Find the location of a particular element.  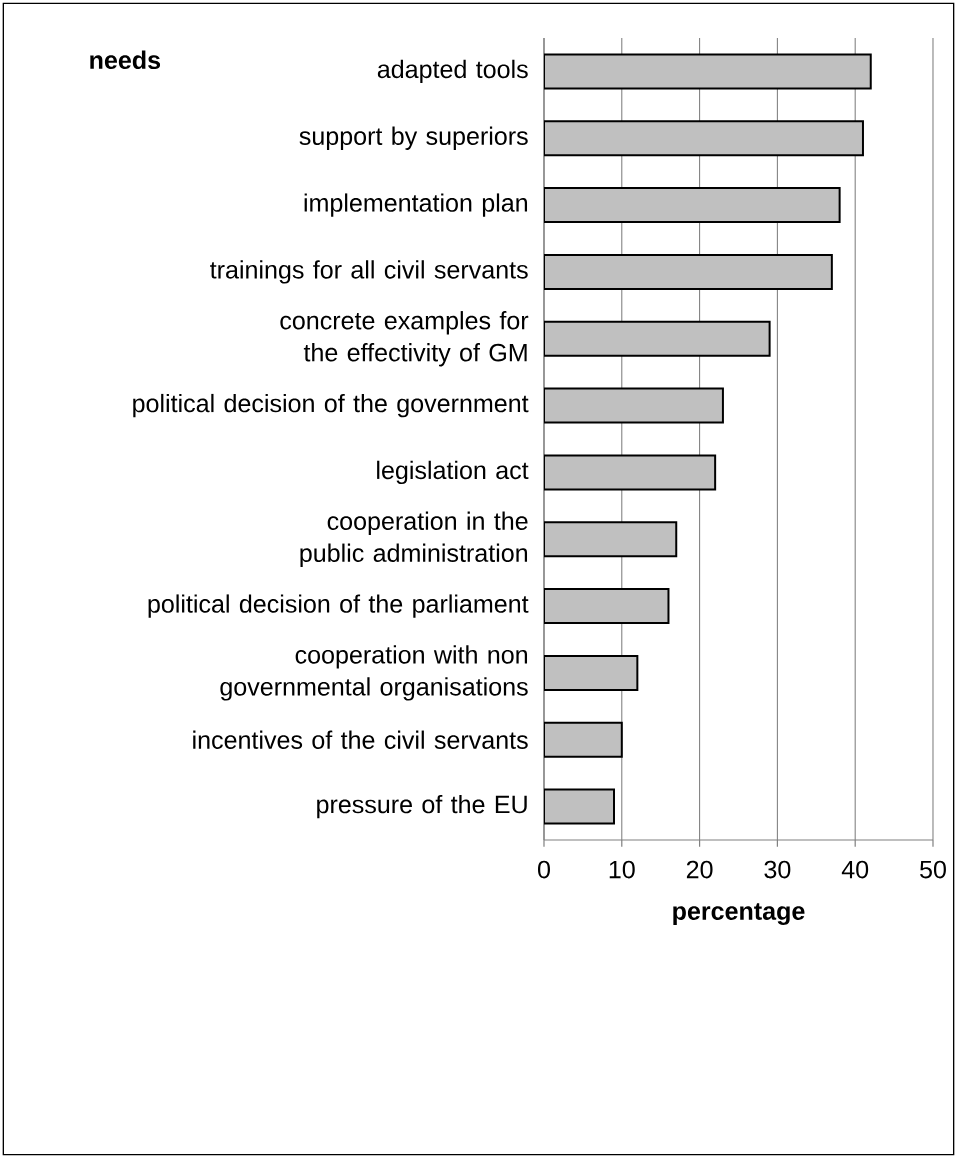

y-tick-label: cooperation with non governmental organisations is located at coordinates (374, 673).